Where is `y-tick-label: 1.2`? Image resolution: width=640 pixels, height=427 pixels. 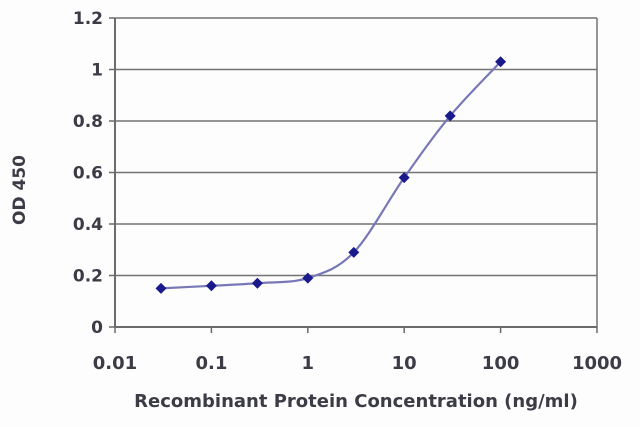 y-tick-label: 1.2 is located at coordinates (88, 19).